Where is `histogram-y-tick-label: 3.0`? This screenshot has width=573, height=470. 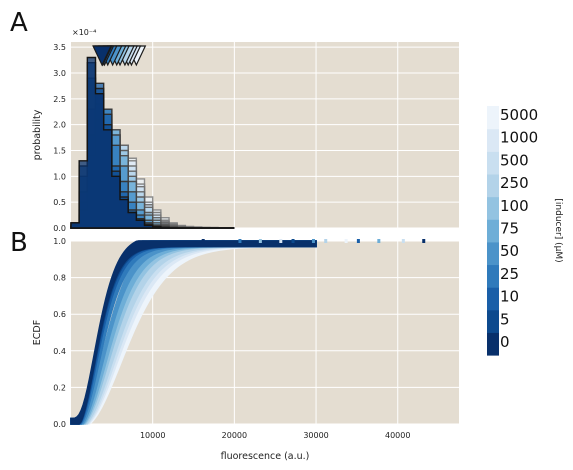 histogram-y-tick-label: 3.0 is located at coordinates (59, 73).